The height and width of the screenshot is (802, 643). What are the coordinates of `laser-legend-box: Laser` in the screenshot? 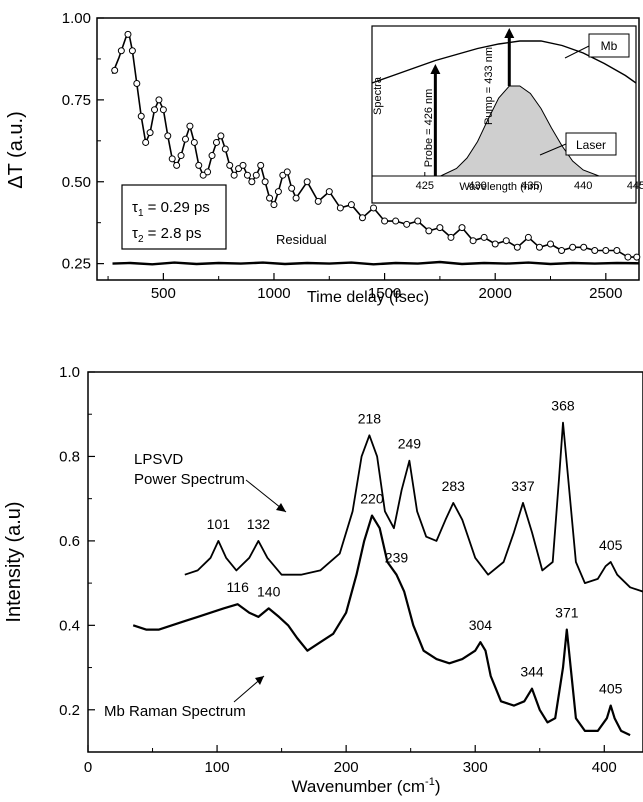 It's located at (591, 144).